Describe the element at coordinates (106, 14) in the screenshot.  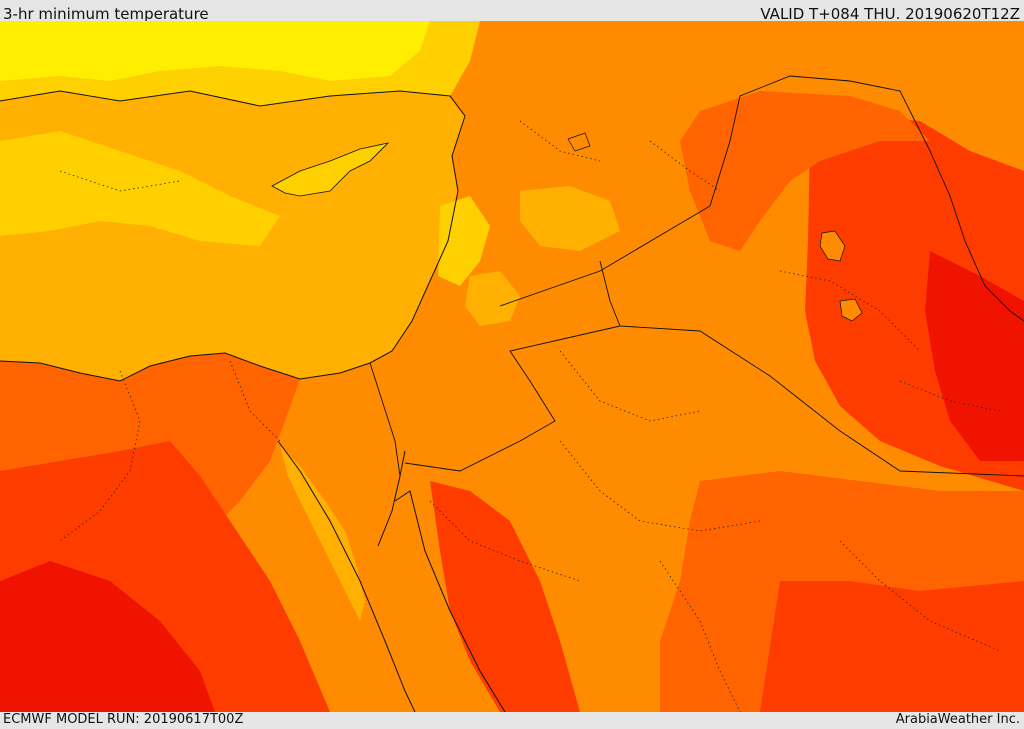
I see `map-title: 3-hr minimum temperature` at that location.